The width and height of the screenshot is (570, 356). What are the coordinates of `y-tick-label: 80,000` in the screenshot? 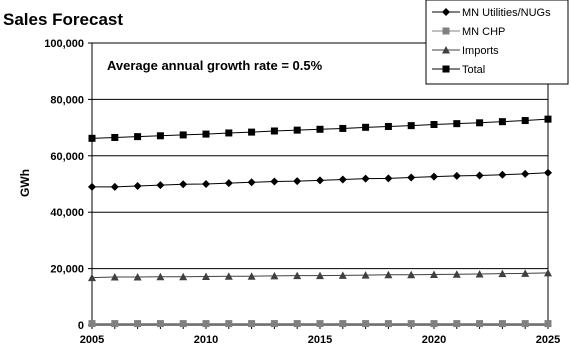 It's located at (67, 100).